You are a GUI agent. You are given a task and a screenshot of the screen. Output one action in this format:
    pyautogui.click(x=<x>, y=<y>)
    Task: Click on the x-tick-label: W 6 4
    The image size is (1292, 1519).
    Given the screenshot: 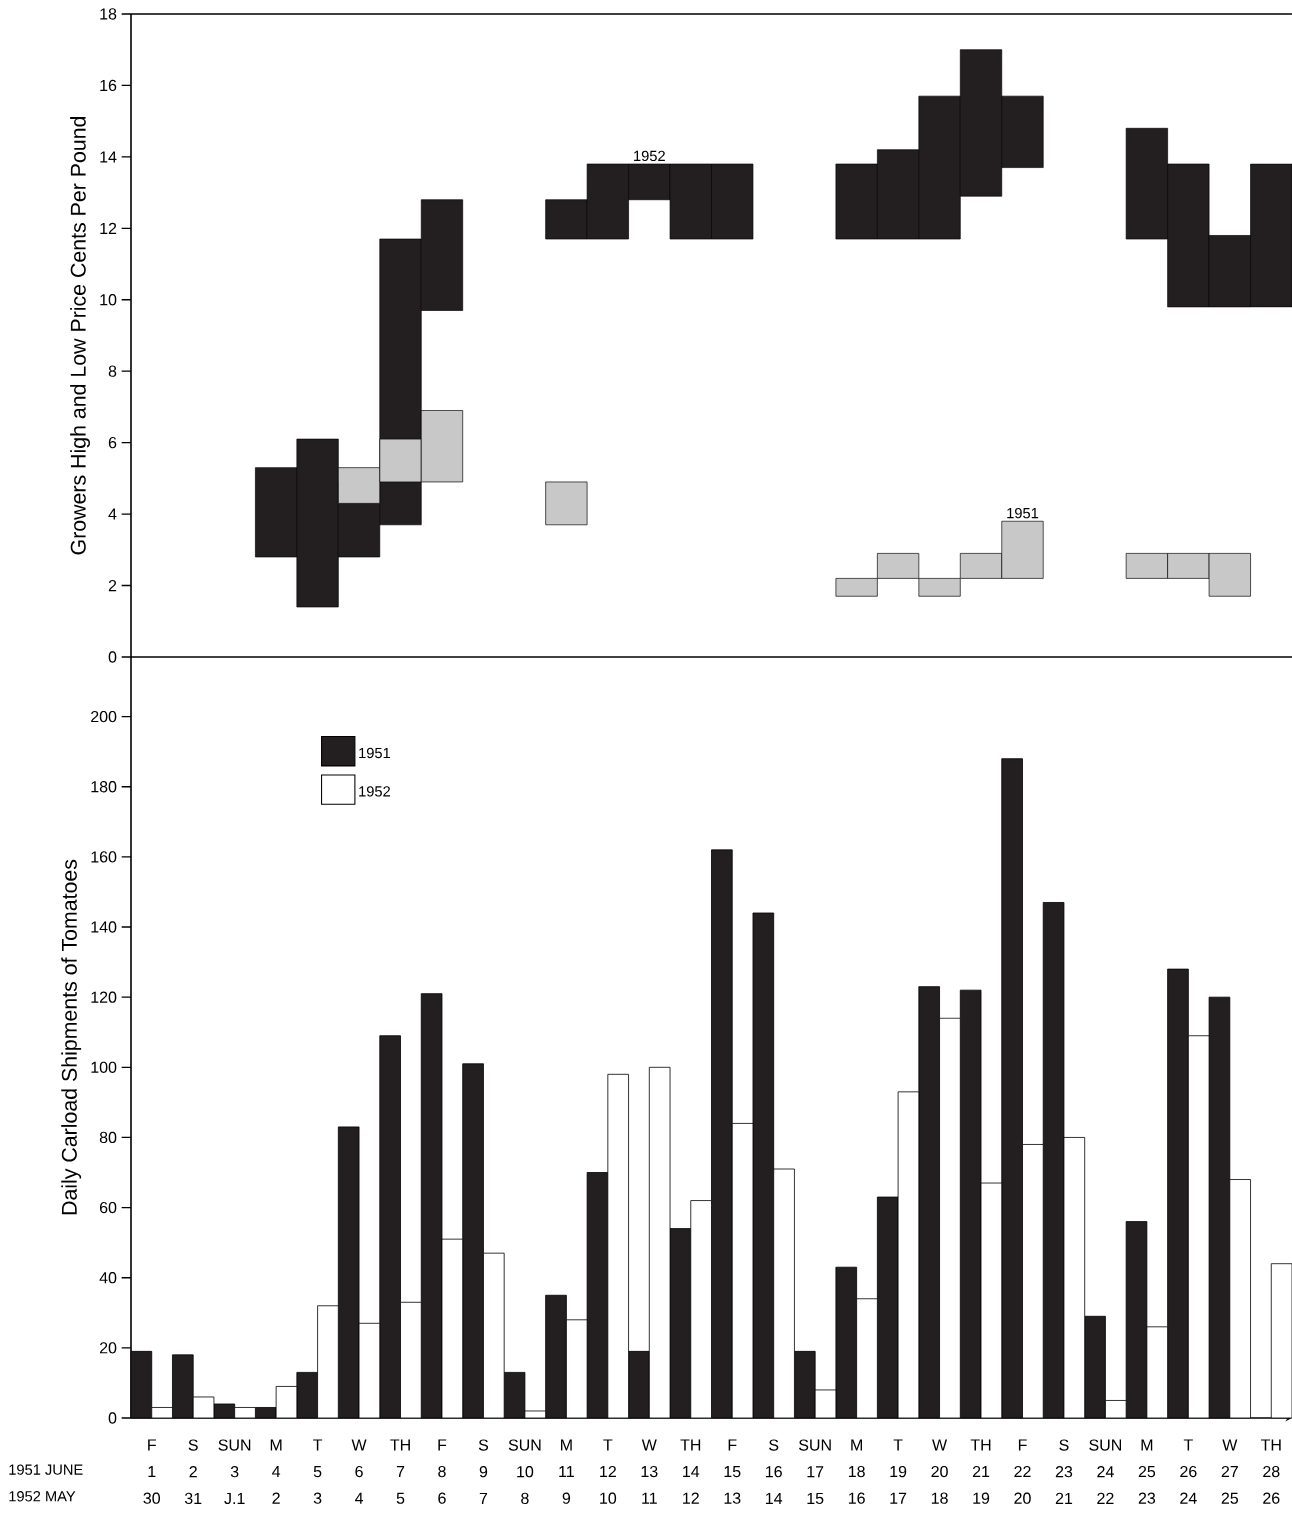 What is the action you would take?
    pyautogui.click(x=359, y=1471)
    